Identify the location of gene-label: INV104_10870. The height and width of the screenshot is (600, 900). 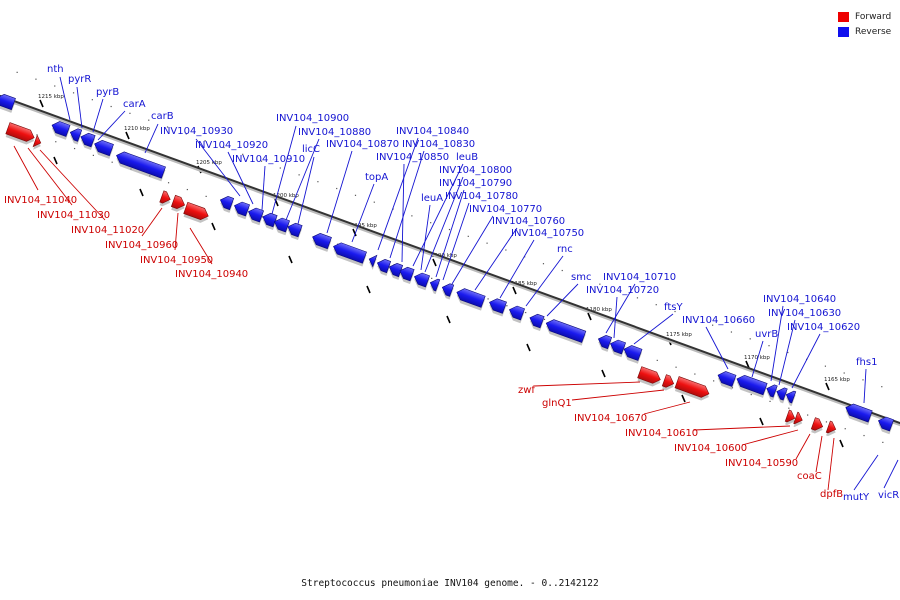
(362, 144).